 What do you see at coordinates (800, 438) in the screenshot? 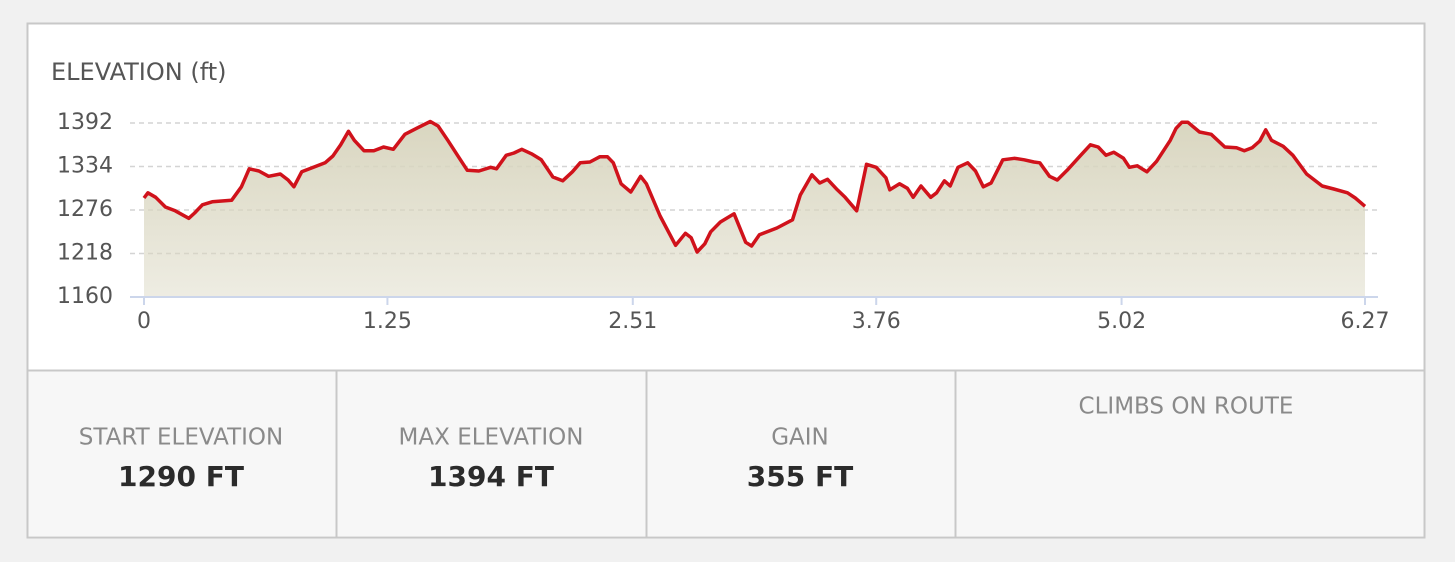
I see `stat-label: GAIN` at bounding box center [800, 438].